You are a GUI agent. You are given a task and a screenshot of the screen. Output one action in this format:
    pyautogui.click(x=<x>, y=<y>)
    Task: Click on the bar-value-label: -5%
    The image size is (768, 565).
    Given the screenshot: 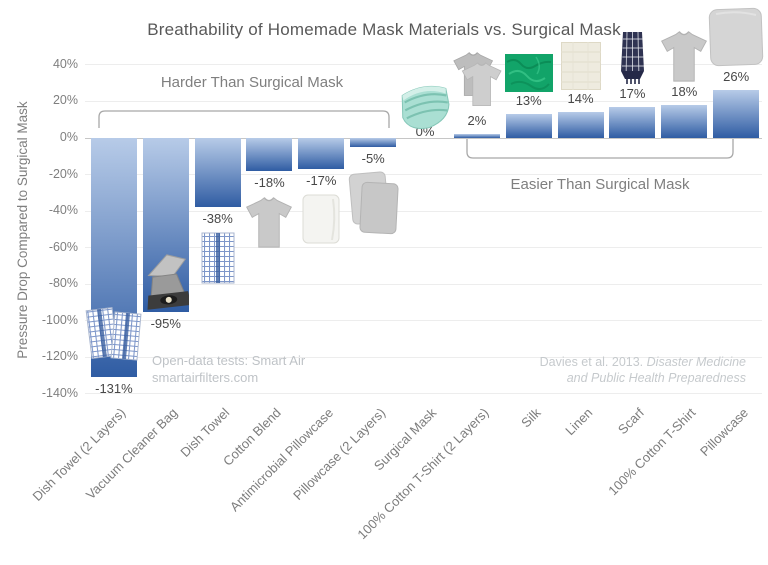 What is the action you would take?
    pyautogui.click(x=373, y=159)
    